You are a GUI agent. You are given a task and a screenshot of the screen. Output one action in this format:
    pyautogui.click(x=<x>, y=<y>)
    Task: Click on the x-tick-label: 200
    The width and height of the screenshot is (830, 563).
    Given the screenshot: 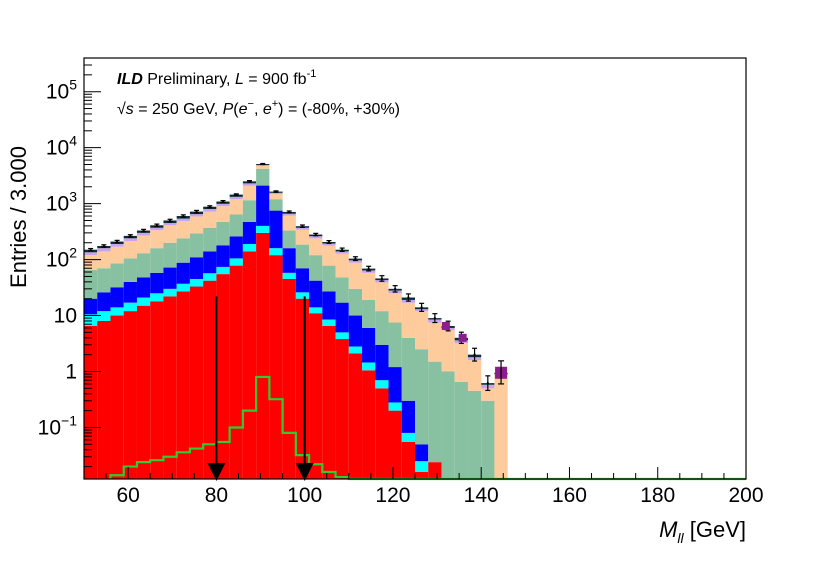 What is the action you would take?
    pyautogui.click(x=745, y=495)
    